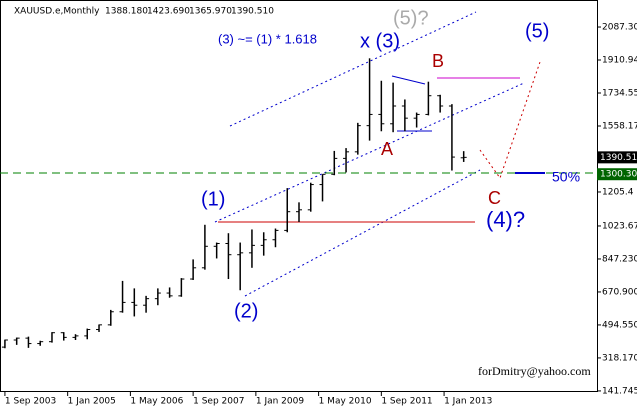 The height and width of the screenshot is (408, 637). What do you see at coordinates (619, 94) in the screenshot?
I see `y-tick-label: 1734.550` at bounding box center [619, 94].